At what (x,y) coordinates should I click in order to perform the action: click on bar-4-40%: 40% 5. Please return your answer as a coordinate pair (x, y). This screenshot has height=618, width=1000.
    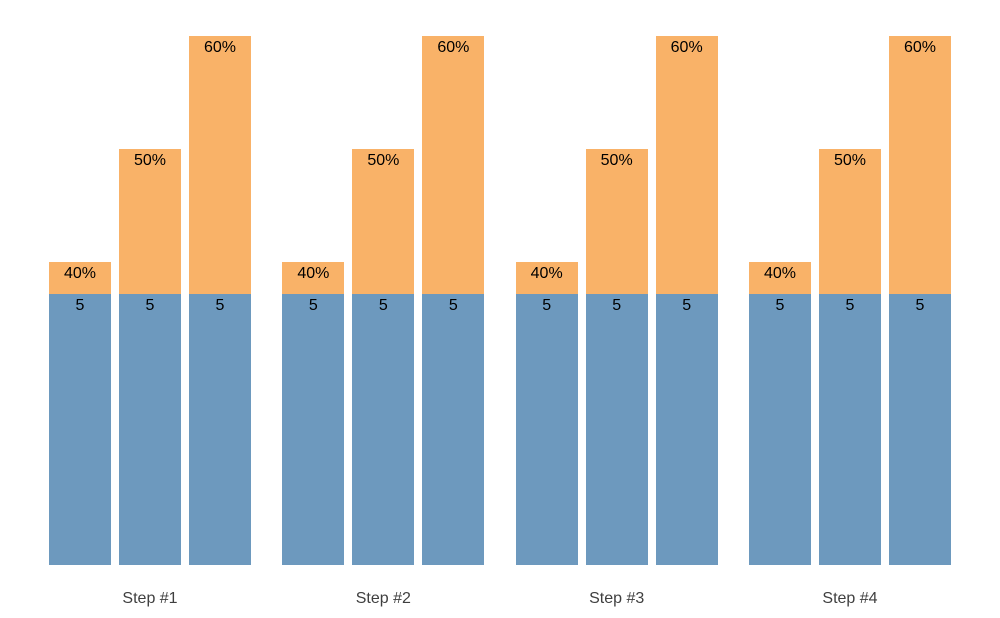
    Looking at the image, I should click on (779, 413).